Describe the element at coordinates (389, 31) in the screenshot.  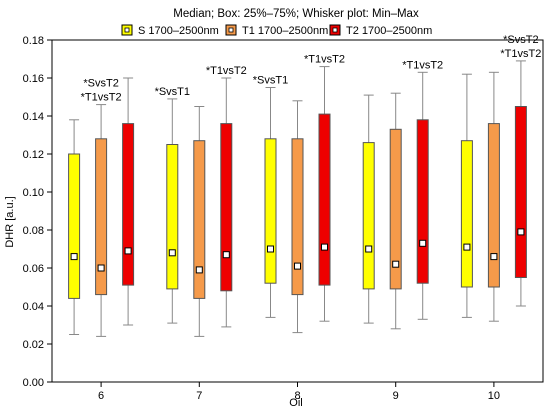
I see `legend-label: T2 1700–2500nm` at that location.